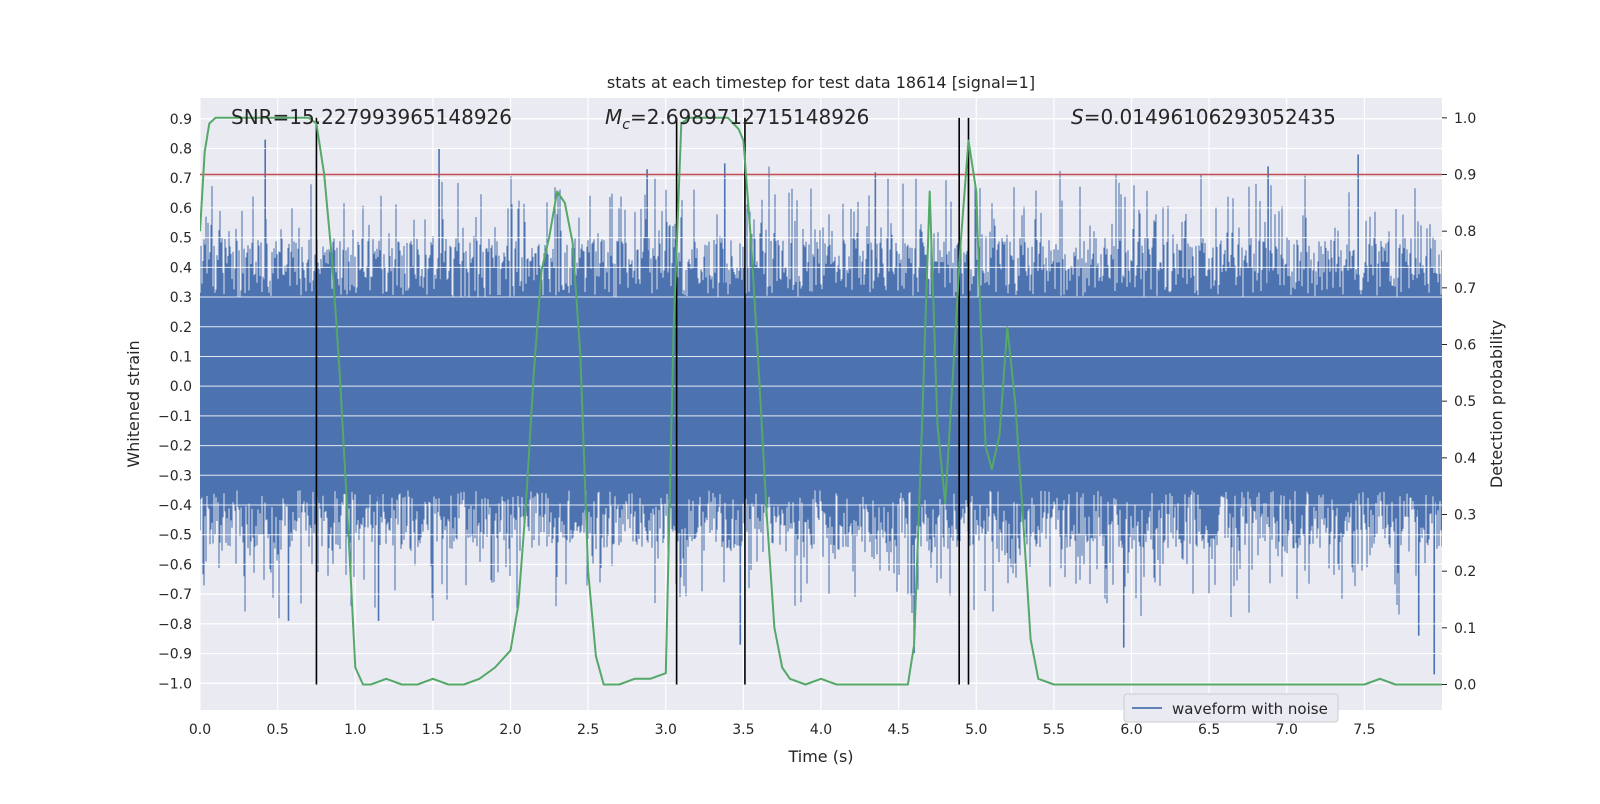 This screenshot has height=804, width=1600. I want to click on chirp-mass-annotation: Mc=2.6989712715148926, so click(737, 119).